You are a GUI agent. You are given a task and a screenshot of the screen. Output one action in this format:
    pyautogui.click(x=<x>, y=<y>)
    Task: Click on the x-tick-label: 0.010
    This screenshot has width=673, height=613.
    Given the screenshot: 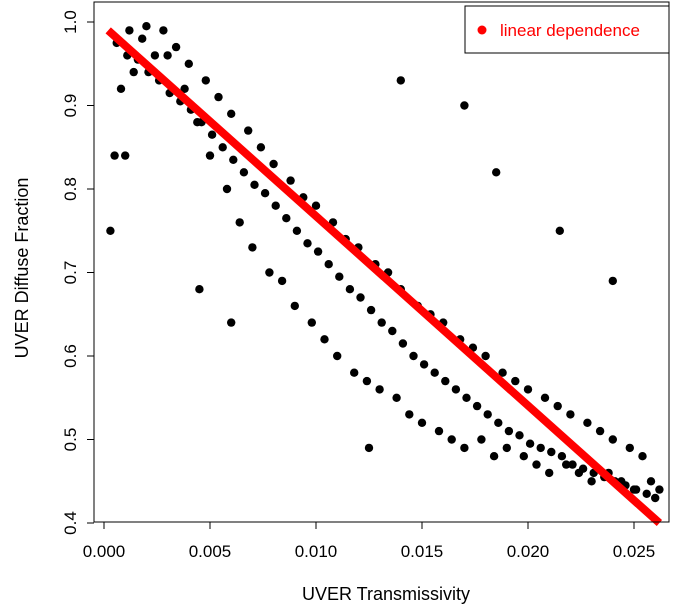 What is the action you would take?
    pyautogui.click(x=316, y=551)
    